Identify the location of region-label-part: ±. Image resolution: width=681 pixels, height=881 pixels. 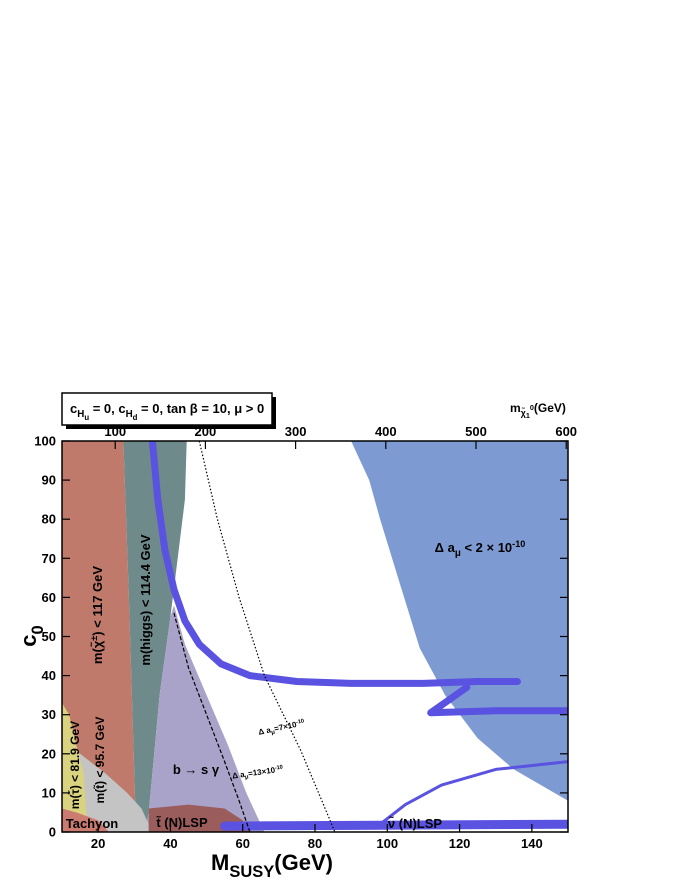
(94, 638).